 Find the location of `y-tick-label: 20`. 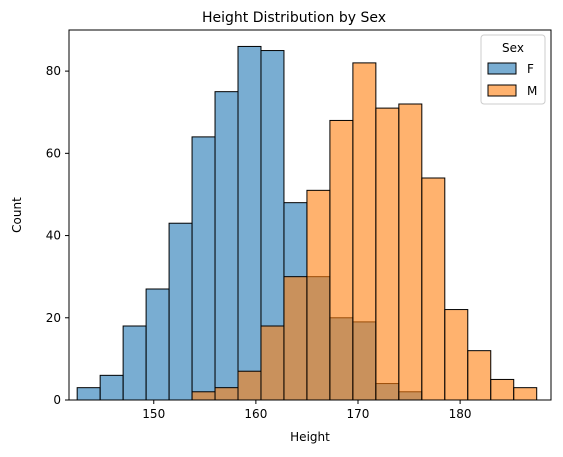

y-tick-label: 20 is located at coordinates (53, 318).